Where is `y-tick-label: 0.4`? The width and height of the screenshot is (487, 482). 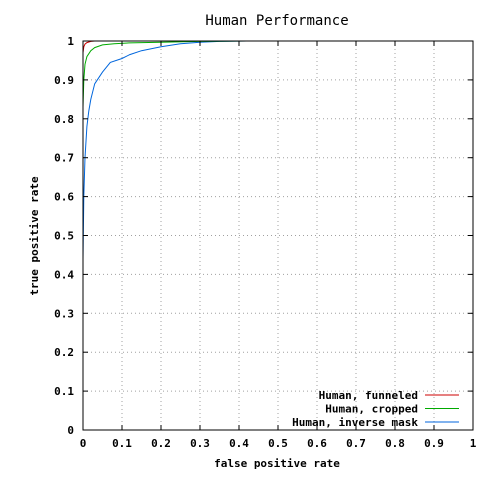
y-tick-label: 0.4 is located at coordinates (64, 274).